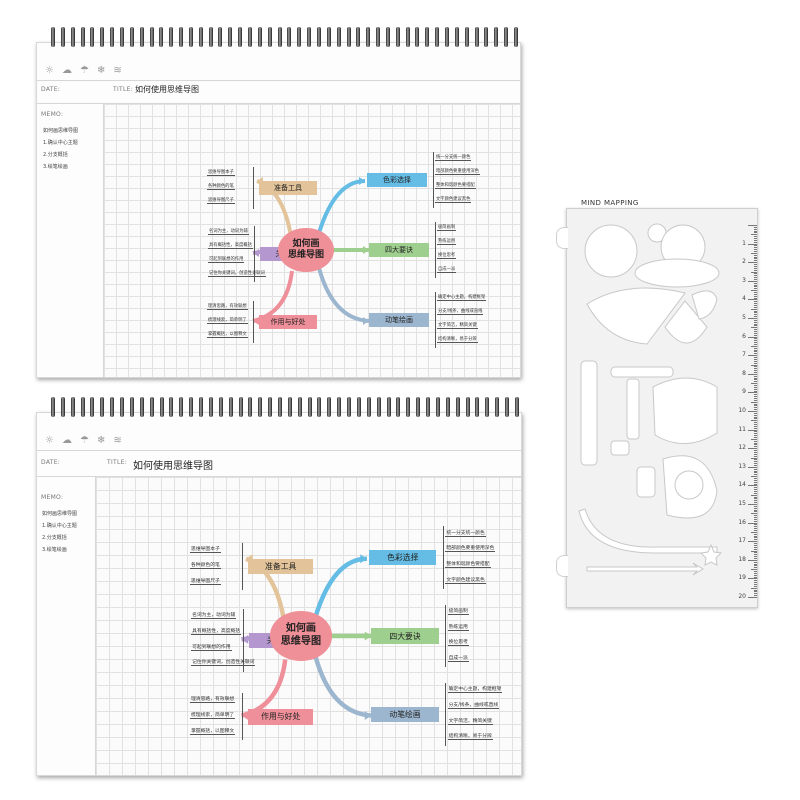  Describe the element at coordinates (237, 274) in the screenshot. I see `leaf-text: 记住你关键词，创造性关联词` at that location.